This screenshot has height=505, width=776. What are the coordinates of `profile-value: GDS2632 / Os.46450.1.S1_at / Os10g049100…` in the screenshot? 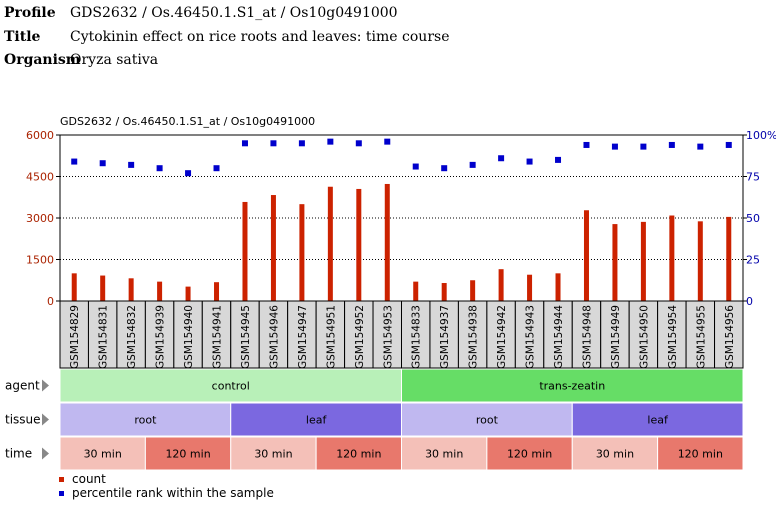 It's located at (234, 13).